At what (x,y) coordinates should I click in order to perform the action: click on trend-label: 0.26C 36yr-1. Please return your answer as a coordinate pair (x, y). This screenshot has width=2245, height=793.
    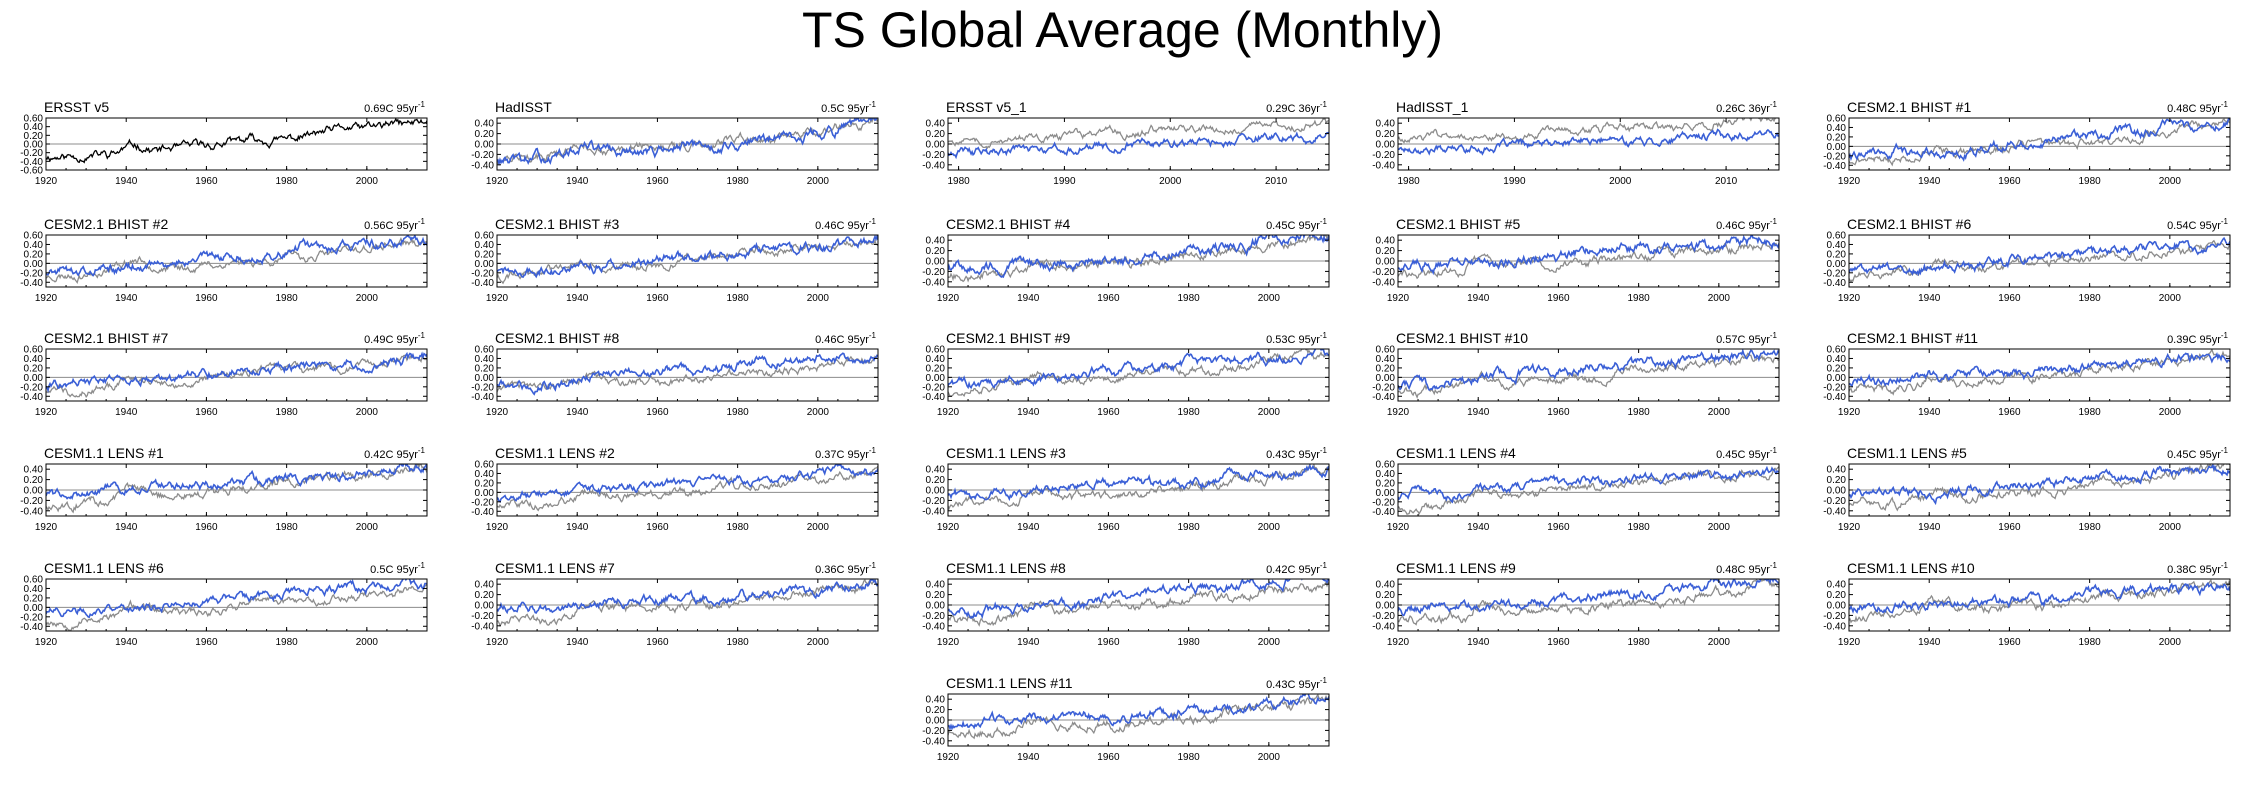
    Looking at the image, I should click on (1746, 107).